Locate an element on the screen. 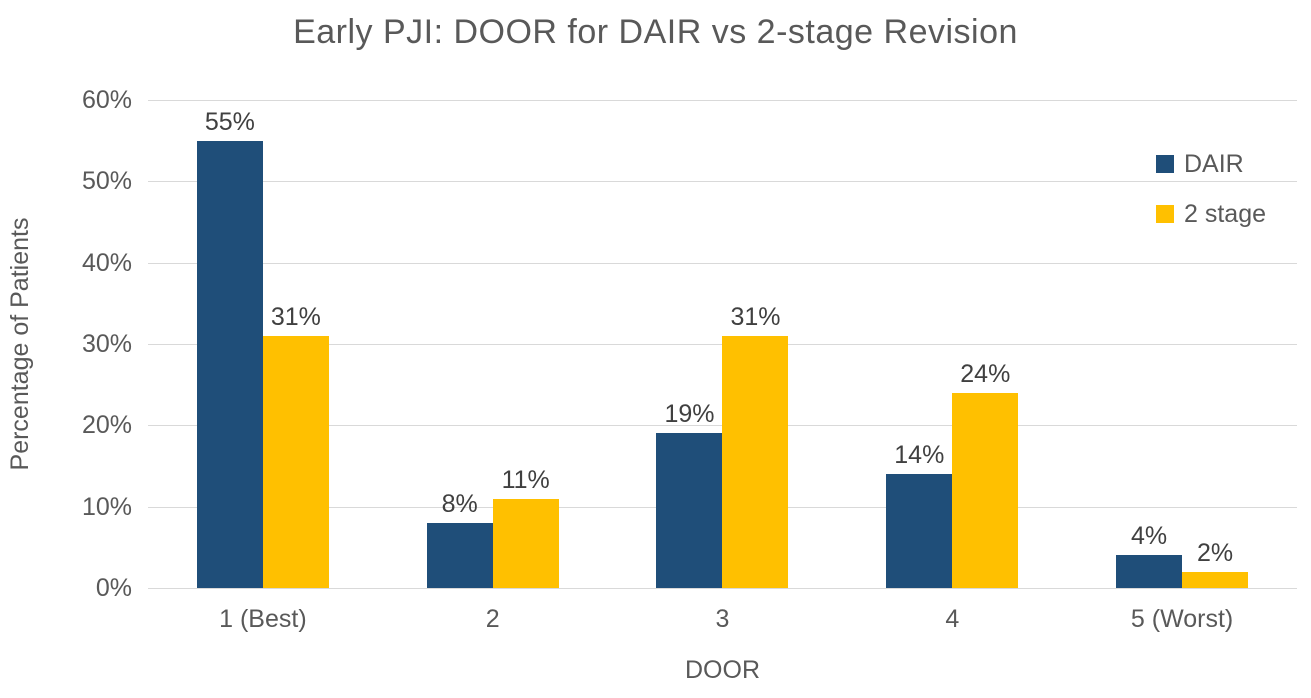 This screenshot has width=1311, height=698. bar-2-stage: 2% is located at coordinates (1215, 563).